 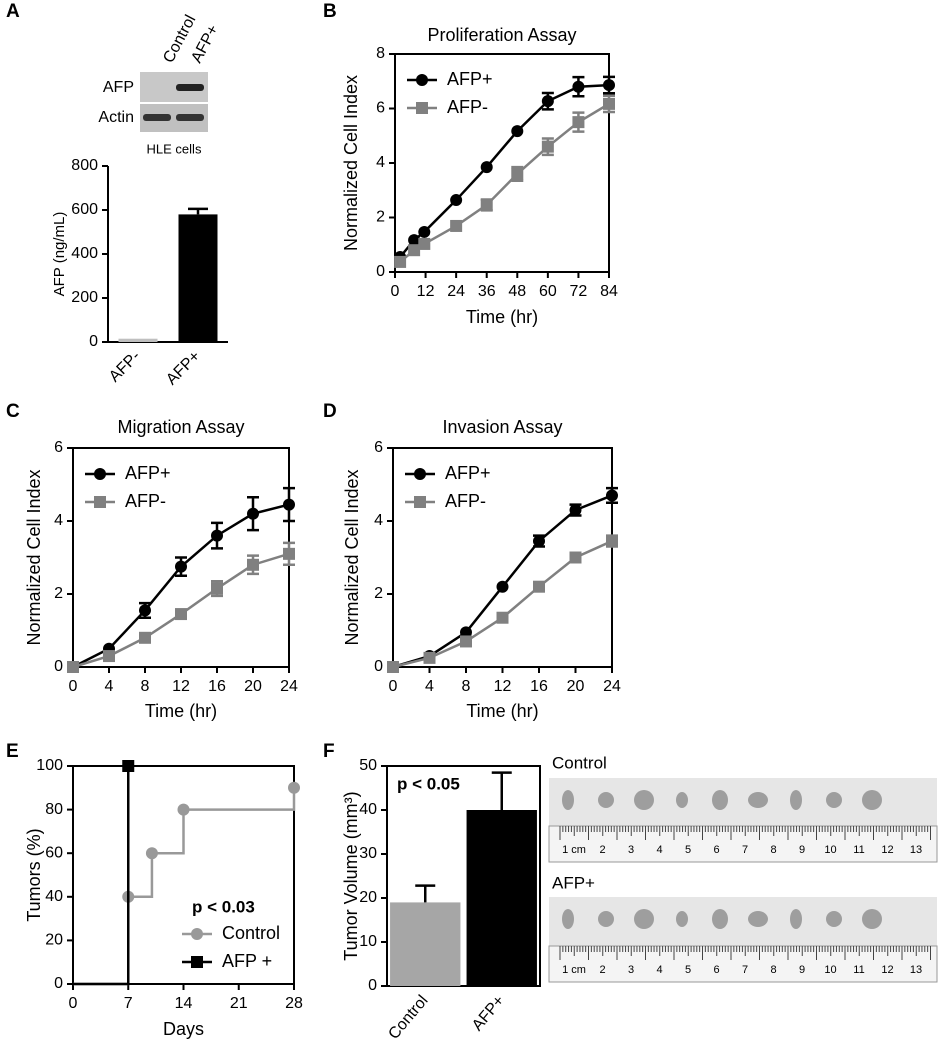 I want to click on x-tick-label: 24, so click(x=612, y=686).